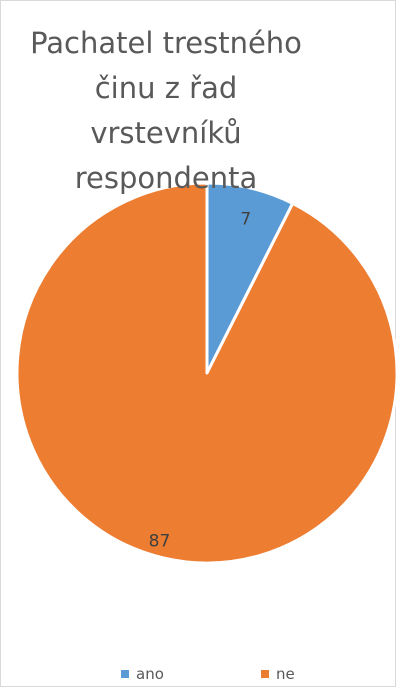 This screenshot has height=688, width=396. What do you see at coordinates (166, 178) in the screenshot?
I see `chart-title-line: respondenta` at bounding box center [166, 178].